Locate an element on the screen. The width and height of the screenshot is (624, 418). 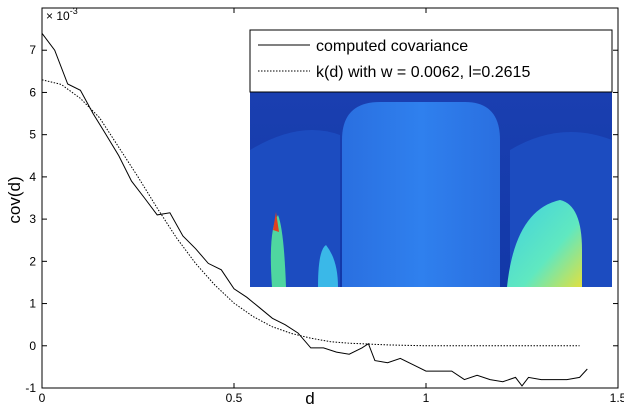
y-tick-label: 1 is located at coordinates (32, 304).